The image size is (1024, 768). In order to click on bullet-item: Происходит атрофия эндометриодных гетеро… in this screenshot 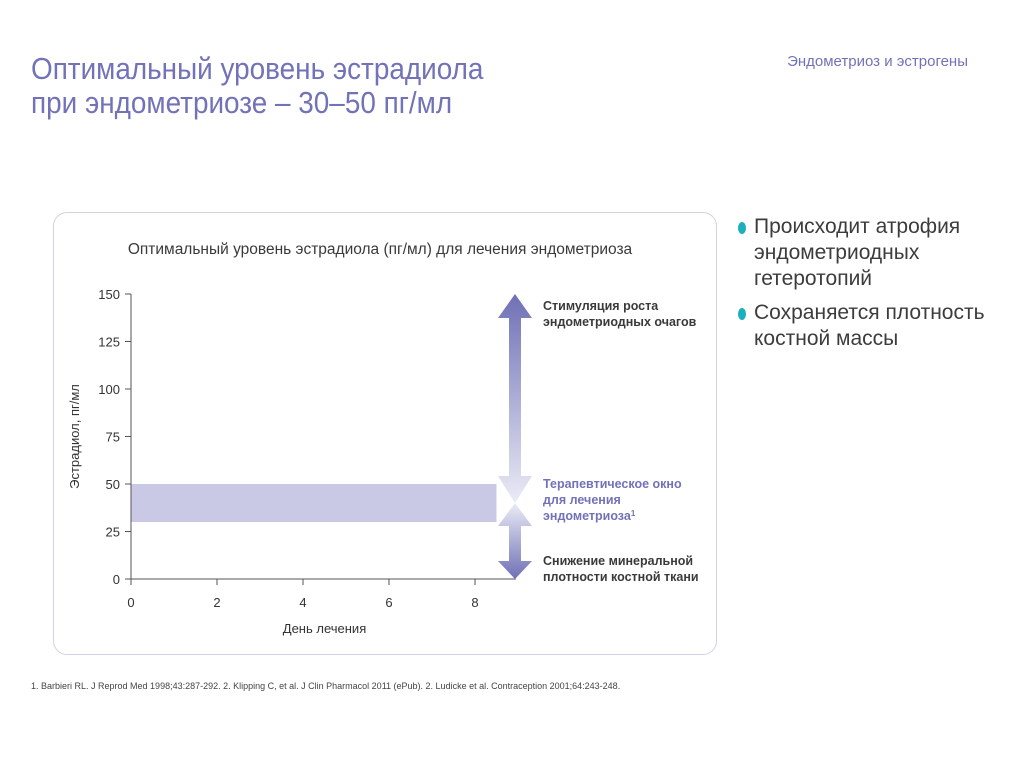, I will do `click(872, 253)`.